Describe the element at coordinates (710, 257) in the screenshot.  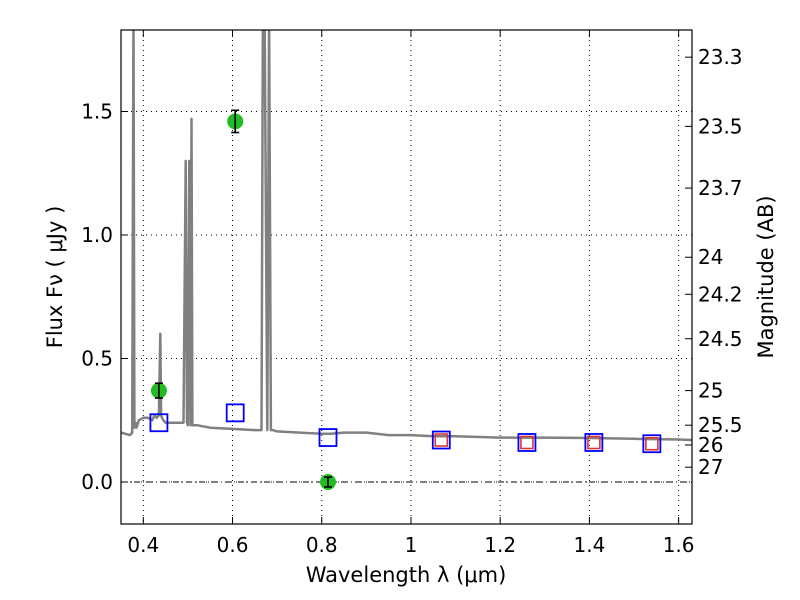
I see `right-tick-label: 24` at that location.